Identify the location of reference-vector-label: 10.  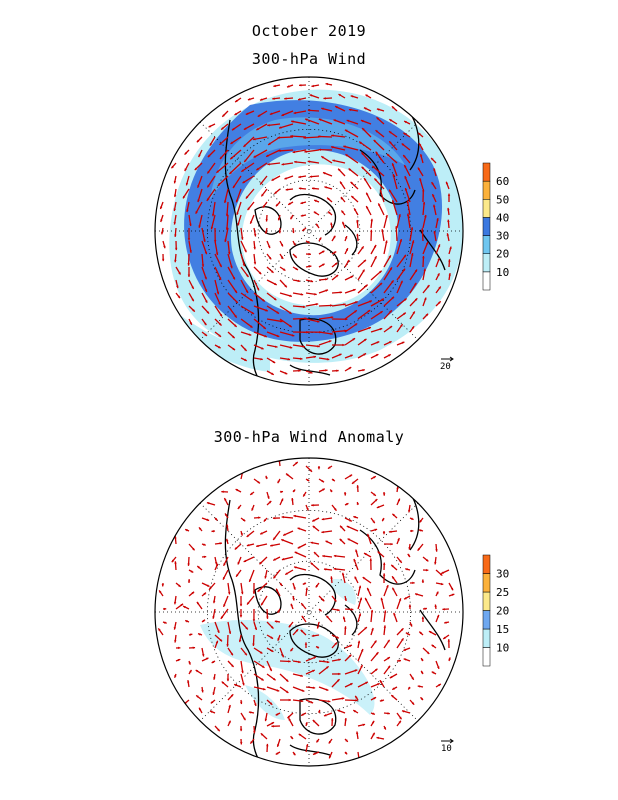
(446, 749).